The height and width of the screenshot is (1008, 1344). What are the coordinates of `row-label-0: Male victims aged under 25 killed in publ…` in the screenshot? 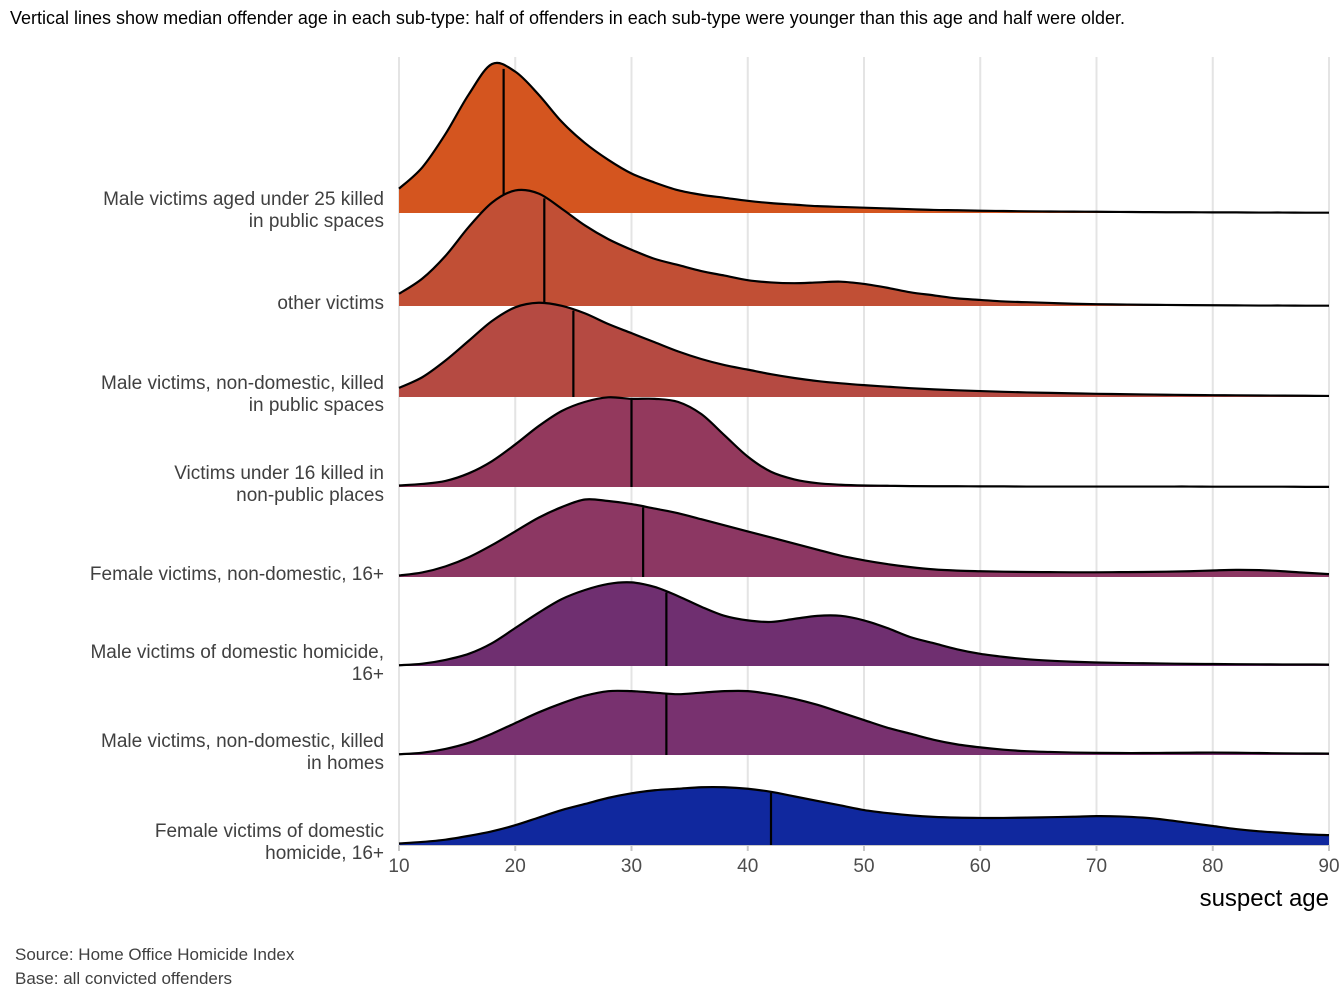 It's located at (192, 211).